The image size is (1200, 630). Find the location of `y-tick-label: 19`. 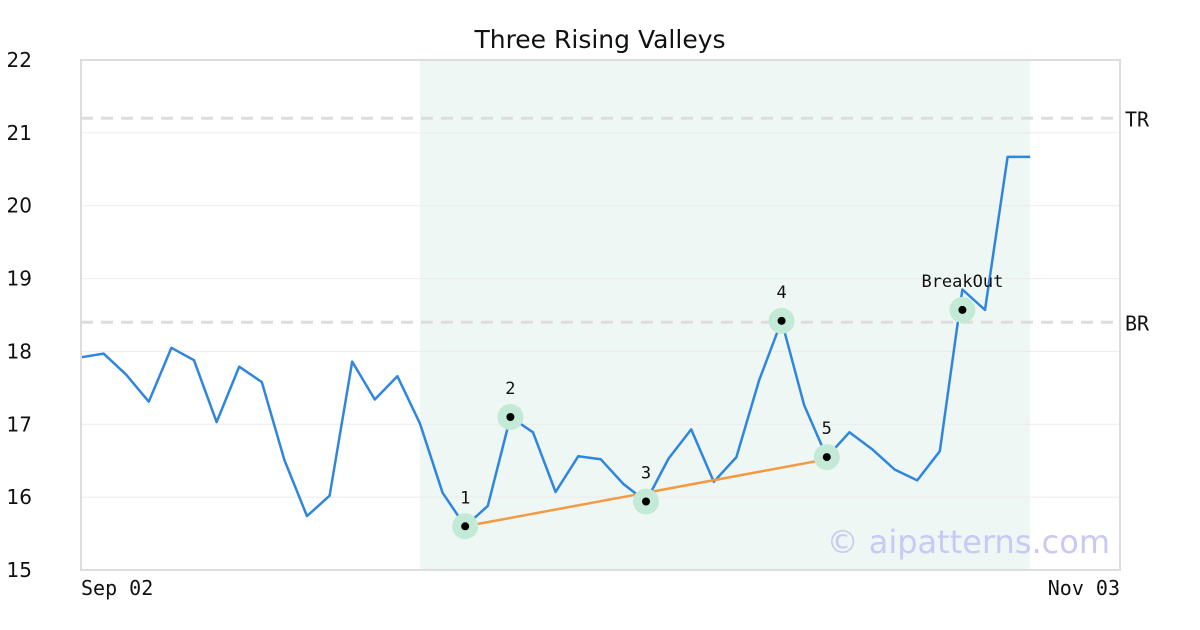

y-tick-label: 19 is located at coordinates (19, 279).